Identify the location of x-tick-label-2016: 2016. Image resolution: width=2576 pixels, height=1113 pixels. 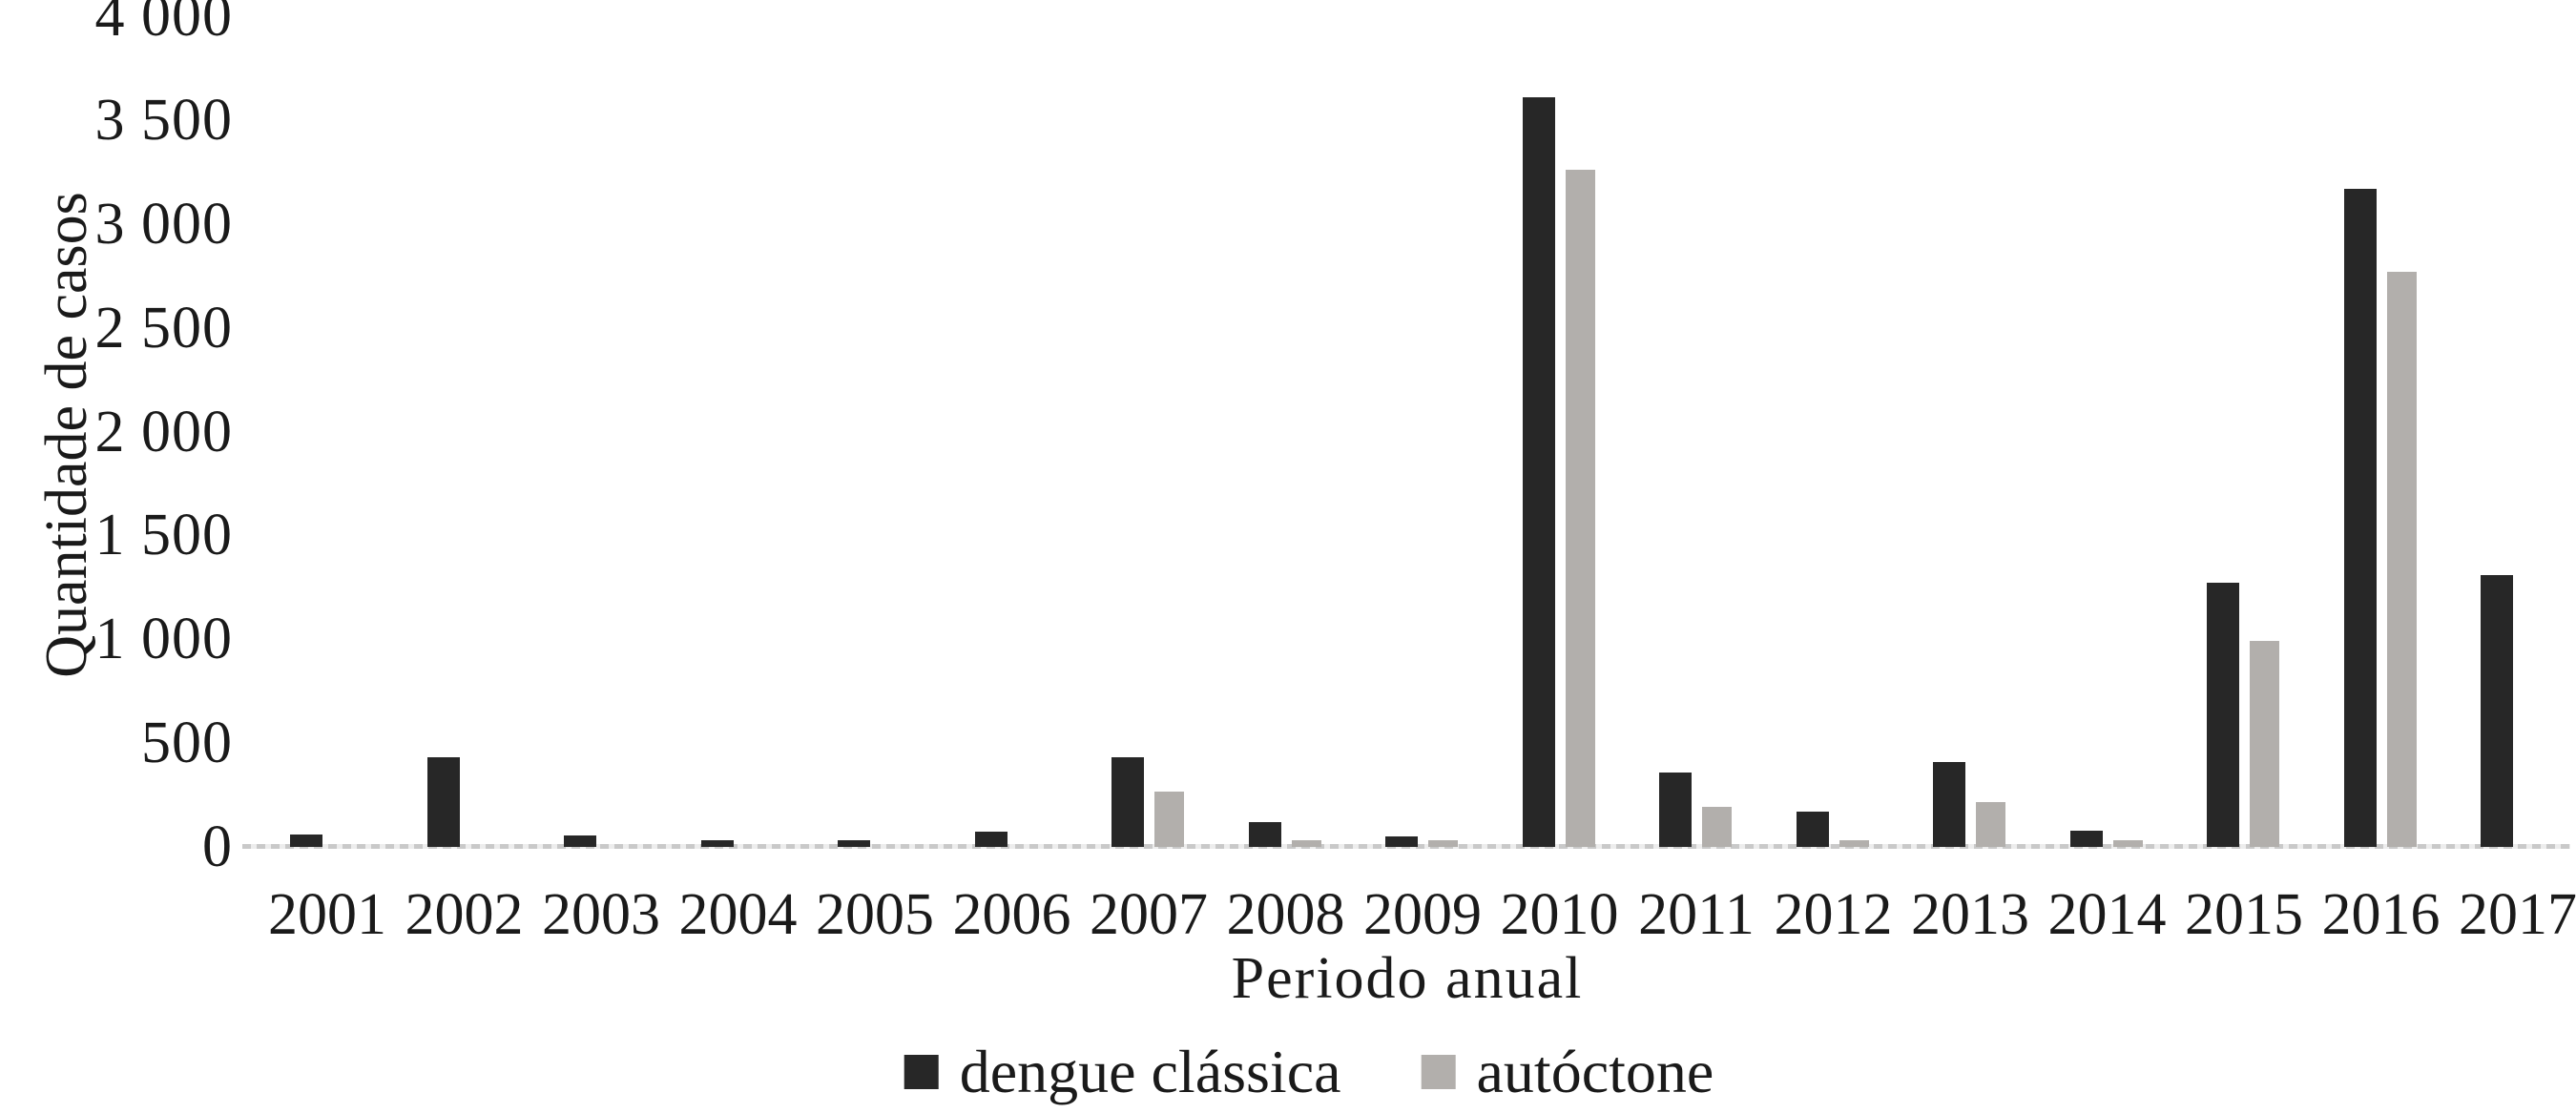
(2381, 914).